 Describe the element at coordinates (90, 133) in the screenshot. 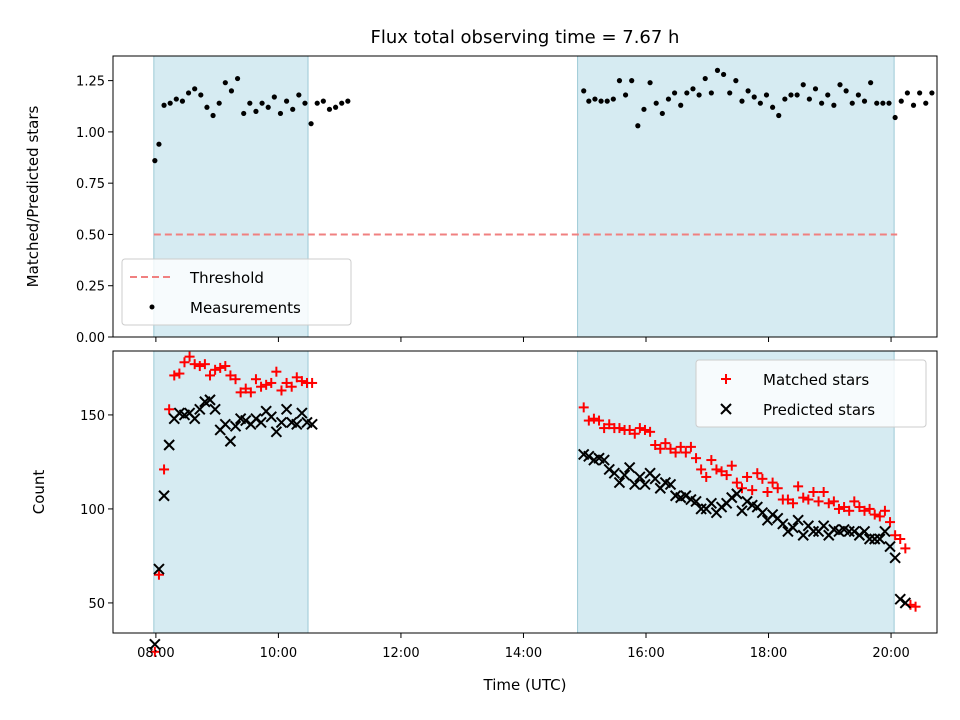

I see `y-tick-label: 1.00` at that location.